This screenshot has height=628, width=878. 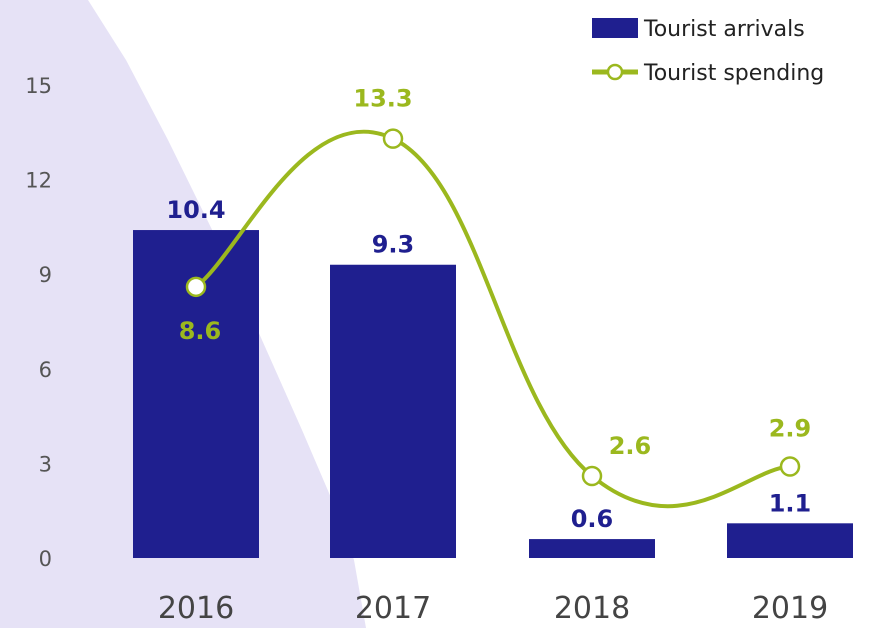 I want to click on legend-label-spending: Tourist spending, so click(x=733, y=73).